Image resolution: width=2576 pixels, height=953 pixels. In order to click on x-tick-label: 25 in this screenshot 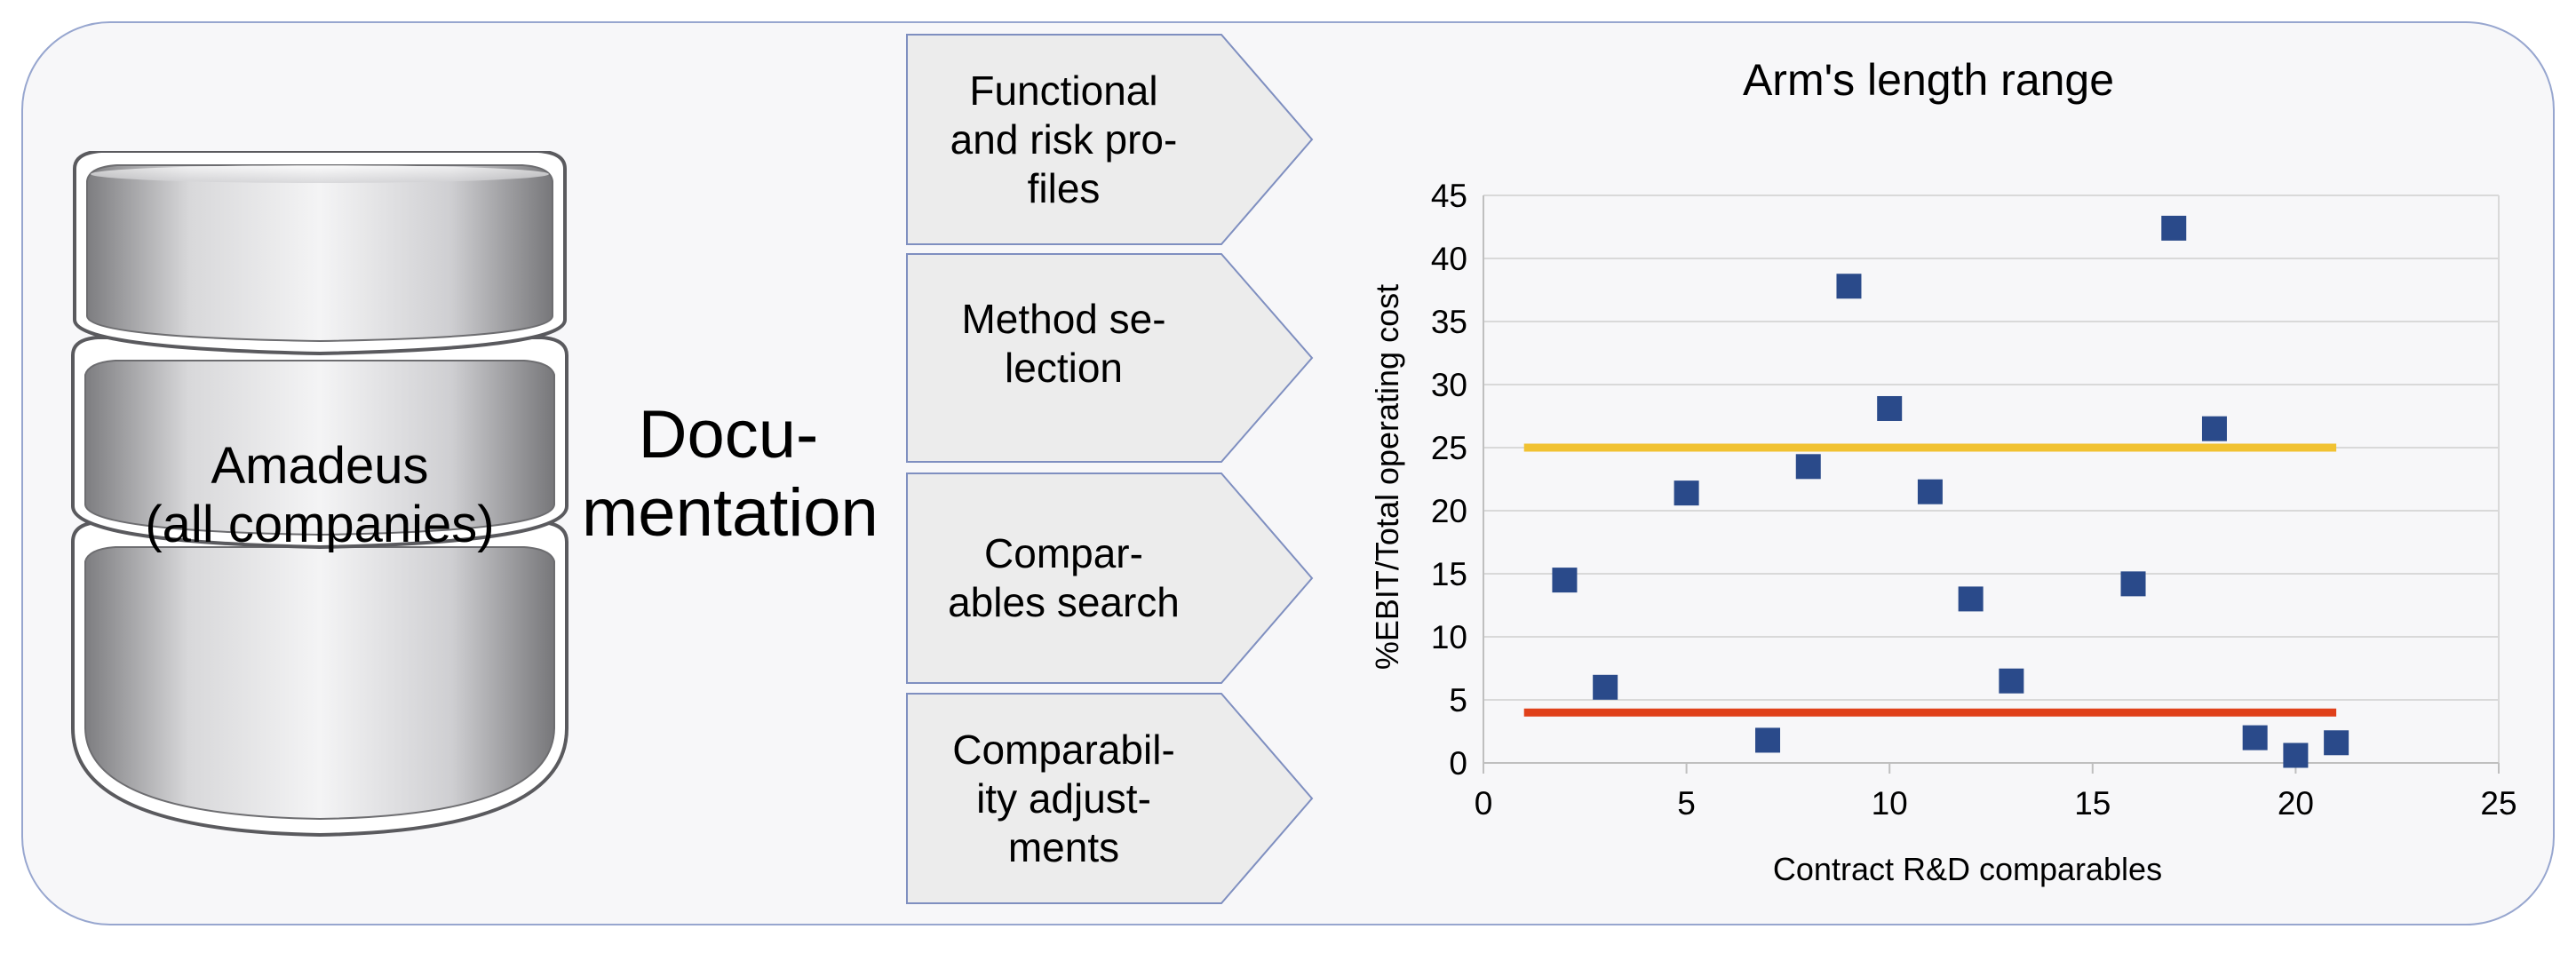, I will do `click(2498, 803)`.